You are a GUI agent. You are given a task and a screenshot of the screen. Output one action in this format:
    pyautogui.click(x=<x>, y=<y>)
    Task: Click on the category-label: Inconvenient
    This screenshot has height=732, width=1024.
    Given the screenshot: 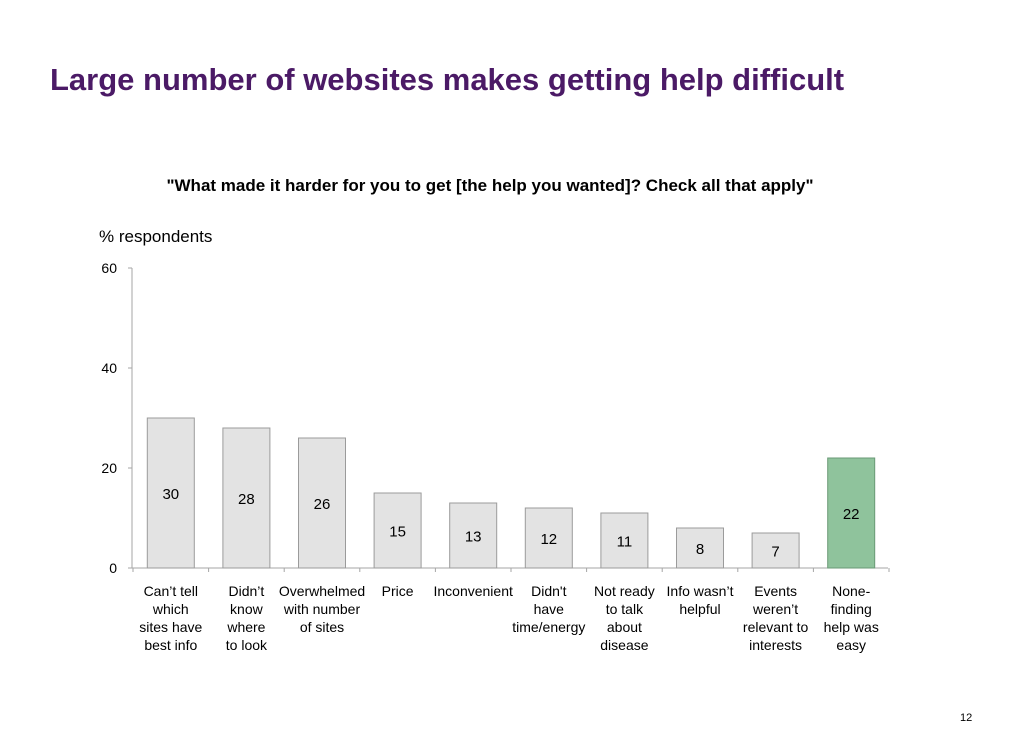 What is the action you would take?
    pyautogui.click(x=473, y=591)
    